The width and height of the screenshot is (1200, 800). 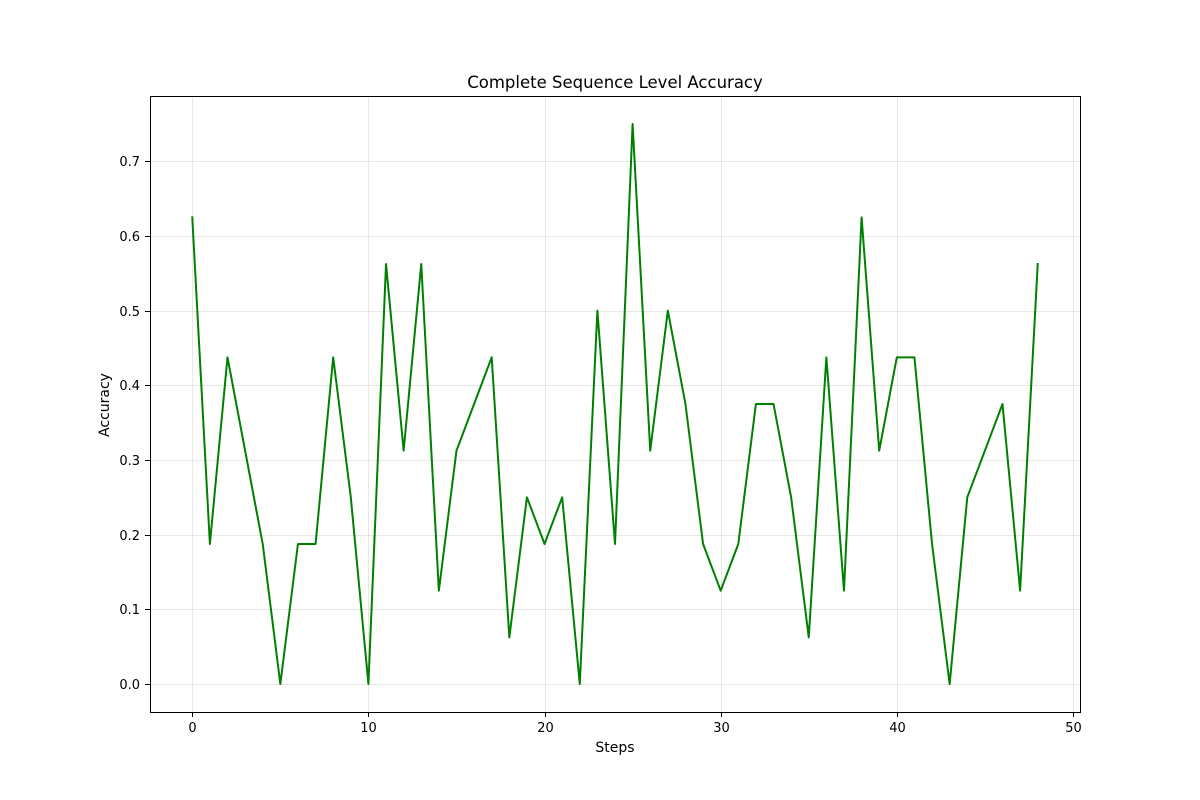 What do you see at coordinates (129, 536) in the screenshot?
I see `y-tick-label: 0.2` at bounding box center [129, 536].